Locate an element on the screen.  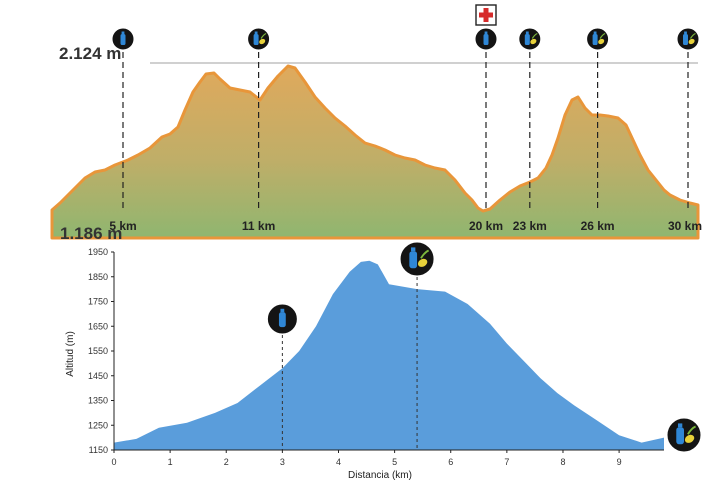
x-tick-label: 9 is located at coordinates (619, 462).